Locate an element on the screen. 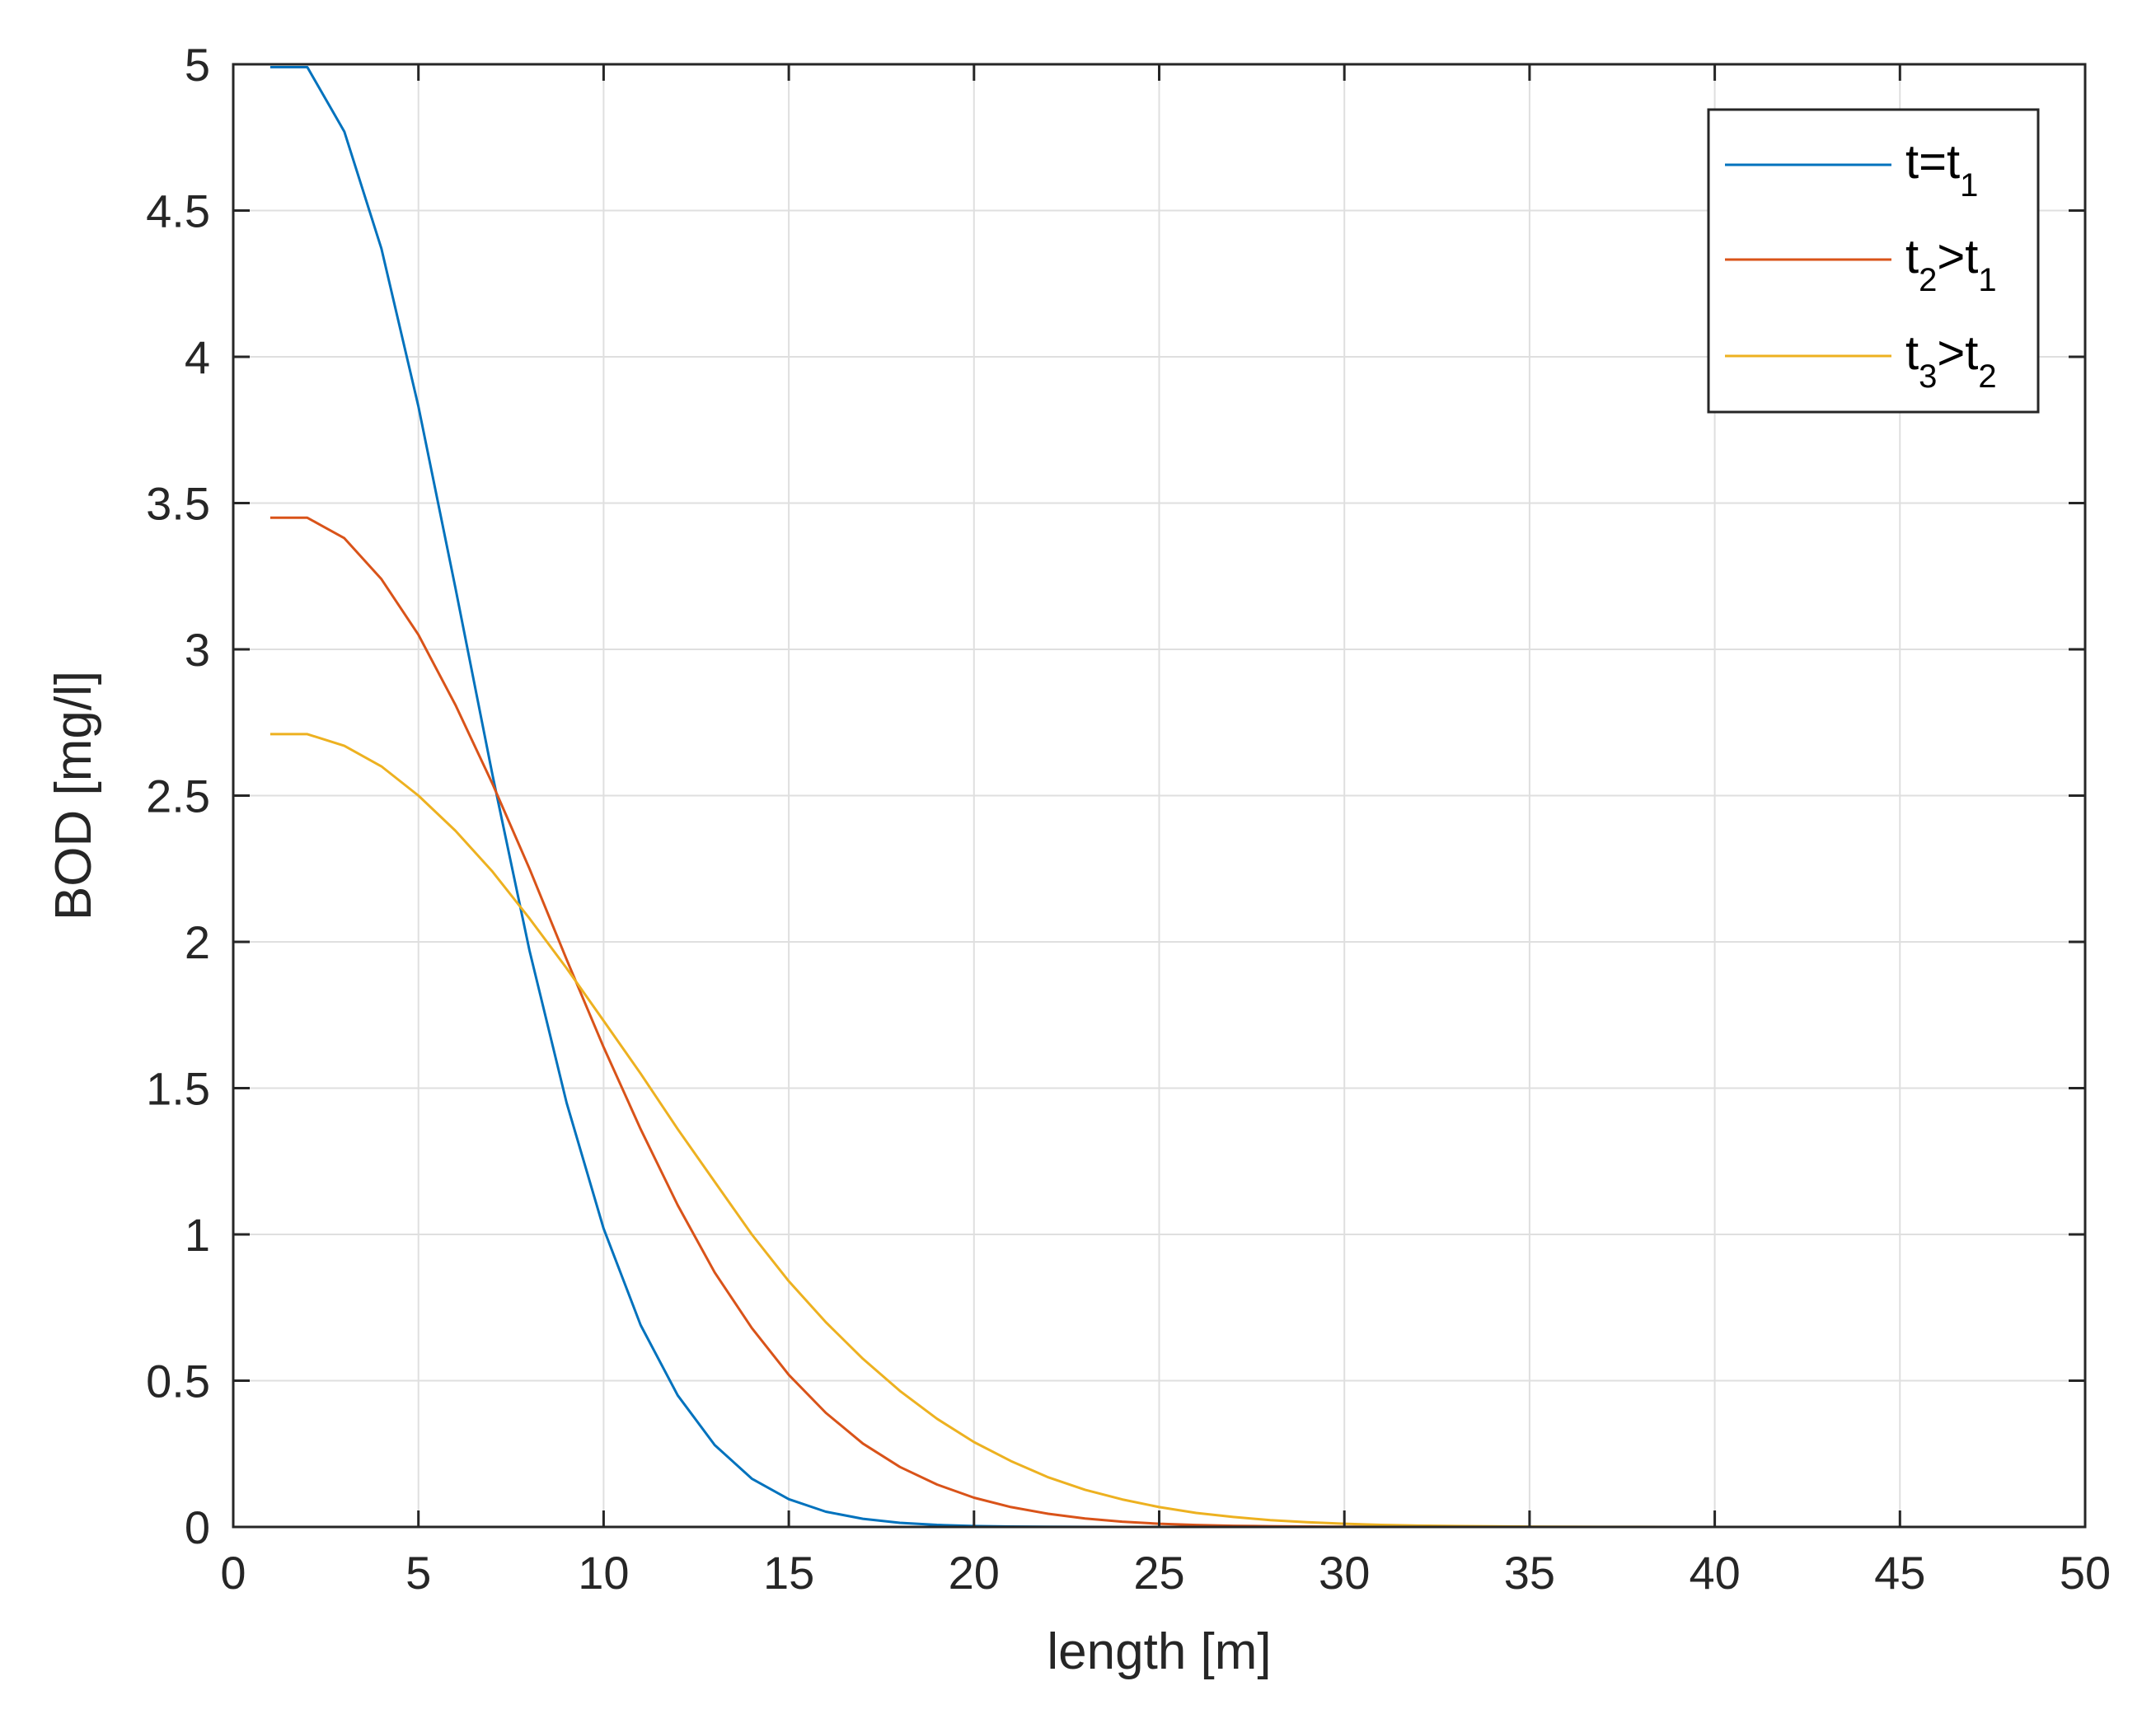 The image size is (2156, 1714). x-tick-label: 10 is located at coordinates (603, 1573).